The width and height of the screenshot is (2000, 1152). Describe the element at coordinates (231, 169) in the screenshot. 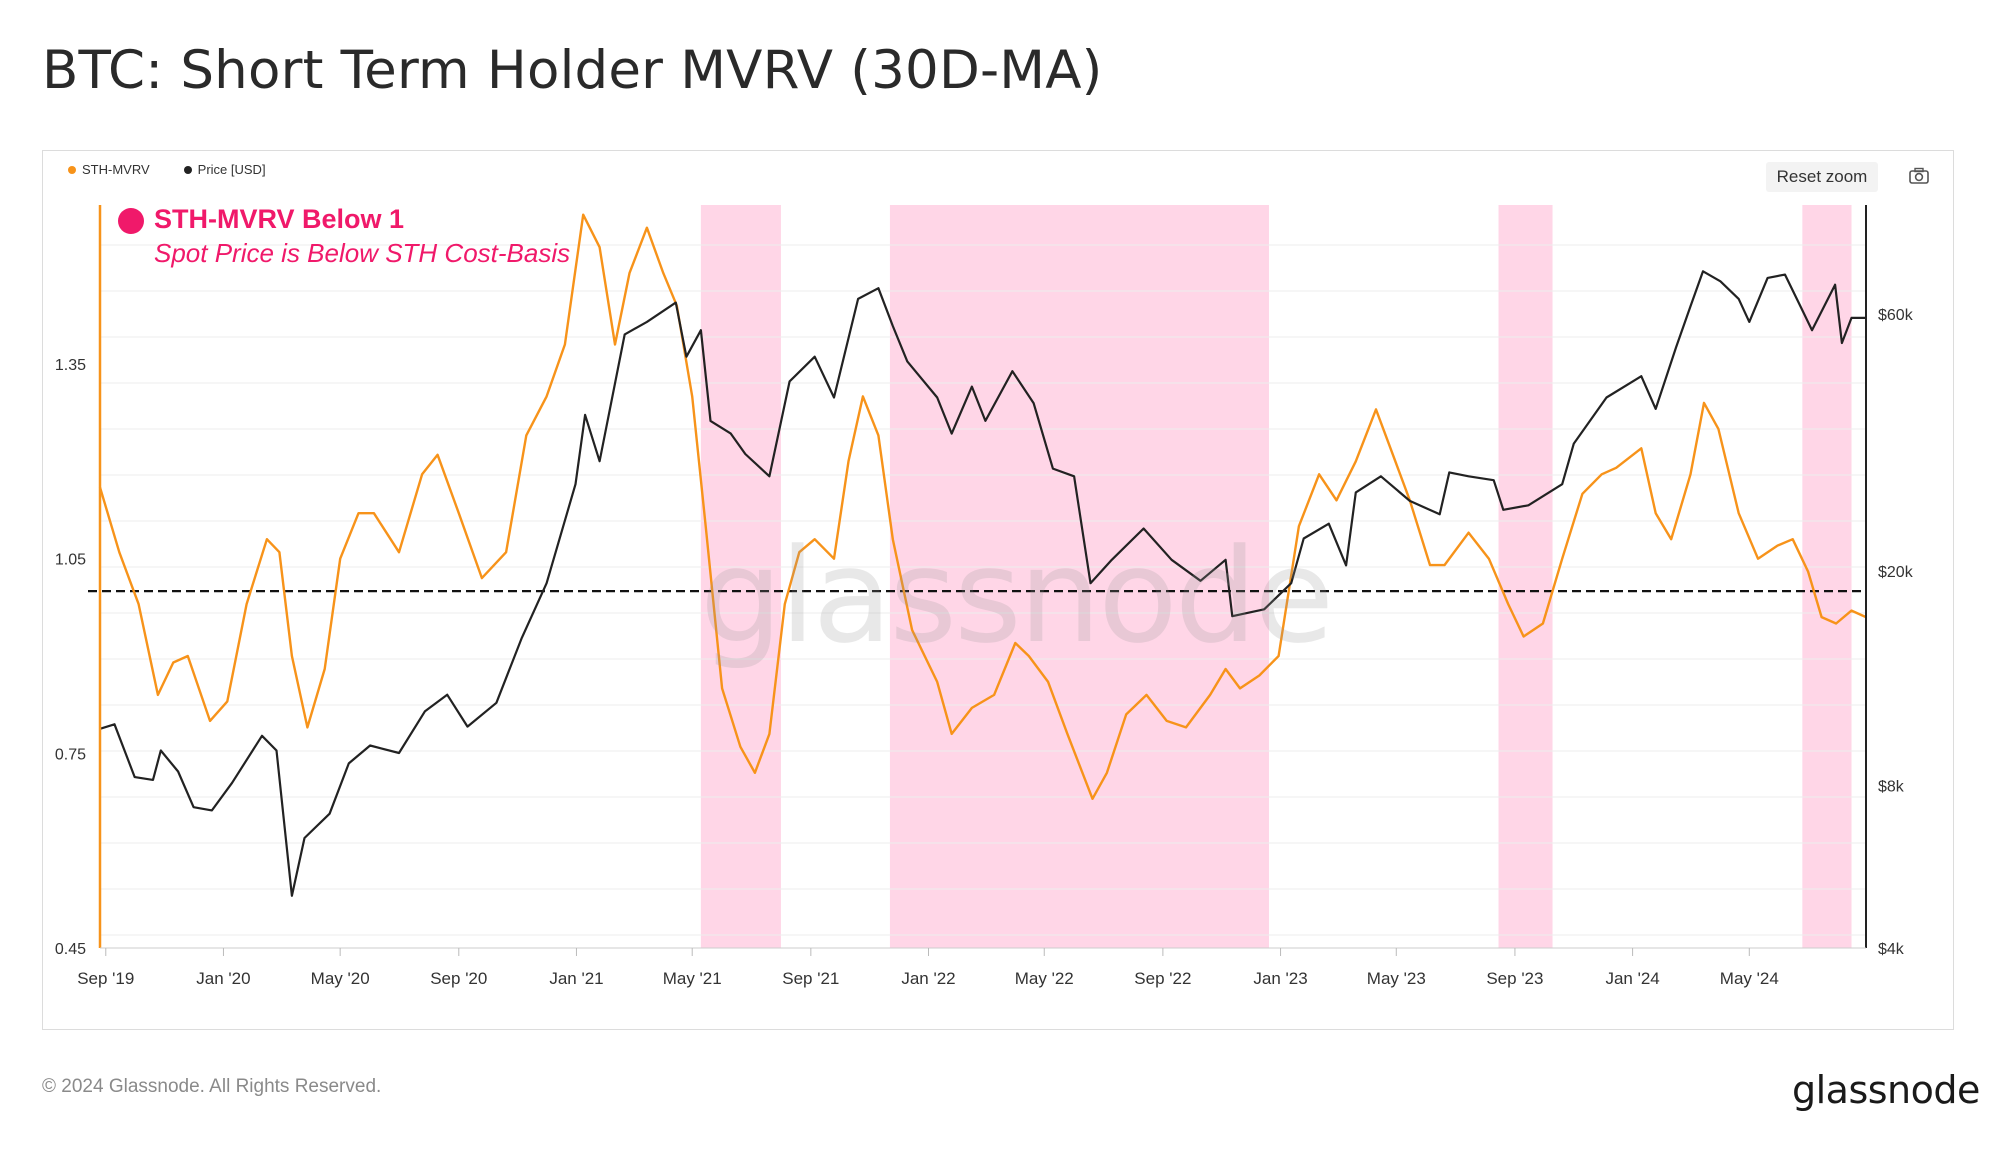

I see `legend-label-price: Price [USD]` at that location.